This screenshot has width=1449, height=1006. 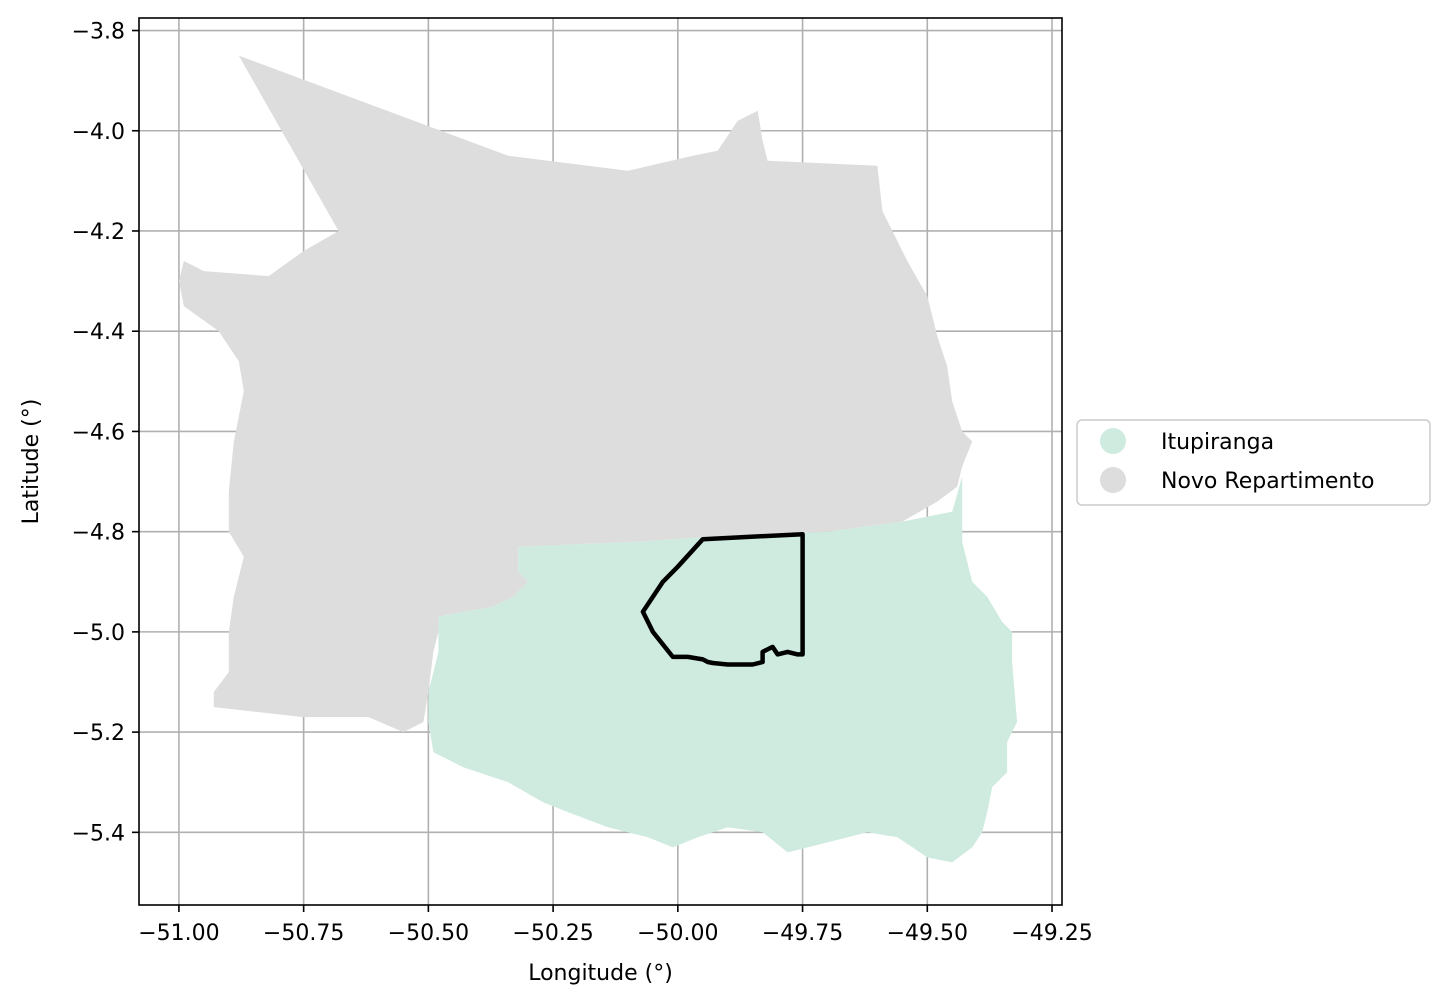 I want to click on outline-polygon, so click(x=722, y=599).